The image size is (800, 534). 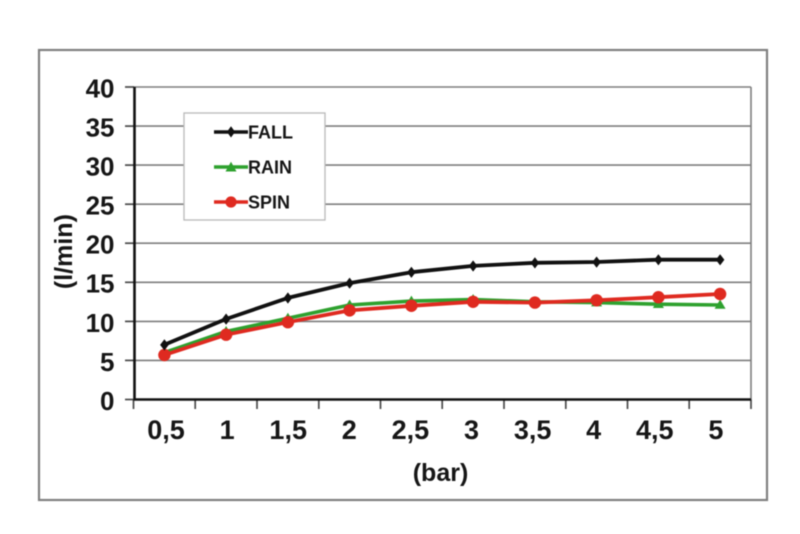 What do you see at coordinates (166, 430) in the screenshot?
I see `svg-text: 0,5` at bounding box center [166, 430].